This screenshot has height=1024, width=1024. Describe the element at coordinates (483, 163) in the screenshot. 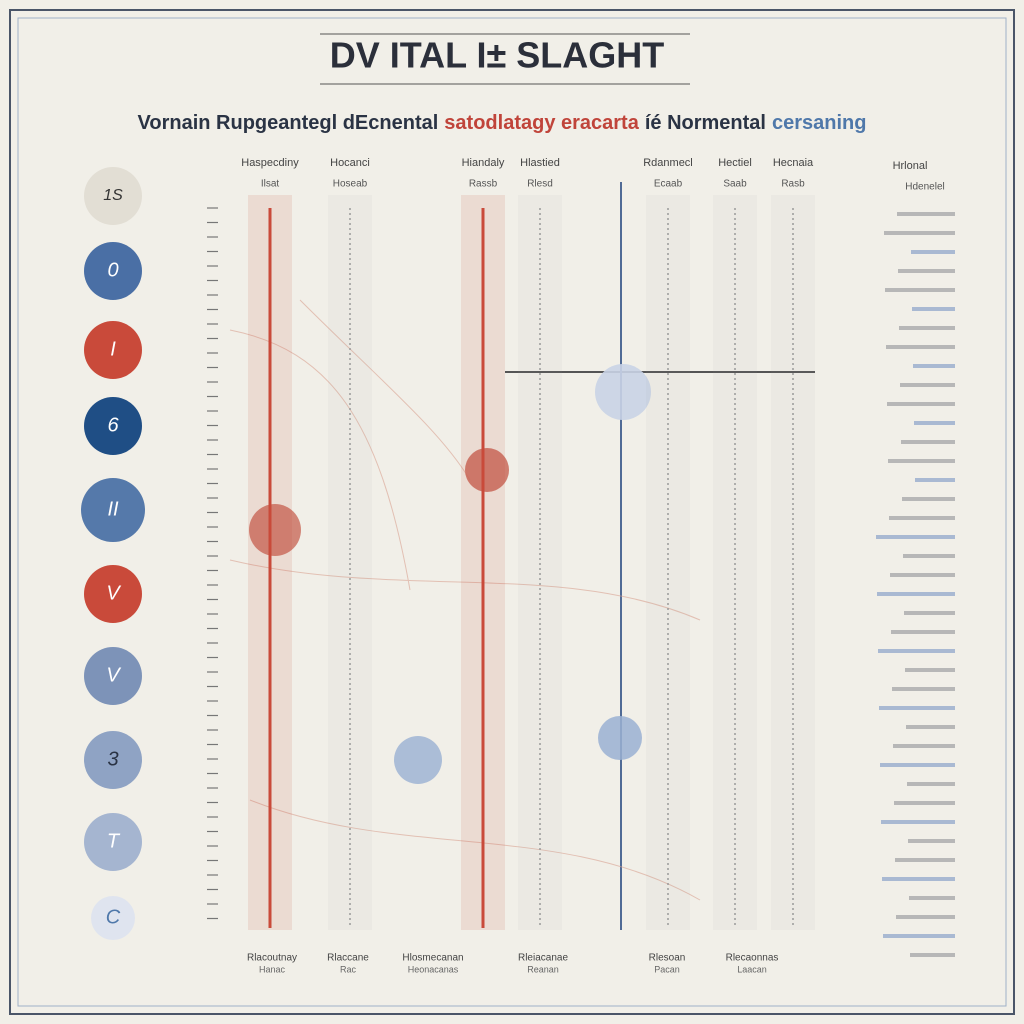

I see `column-heading: Hiandaly` at that location.